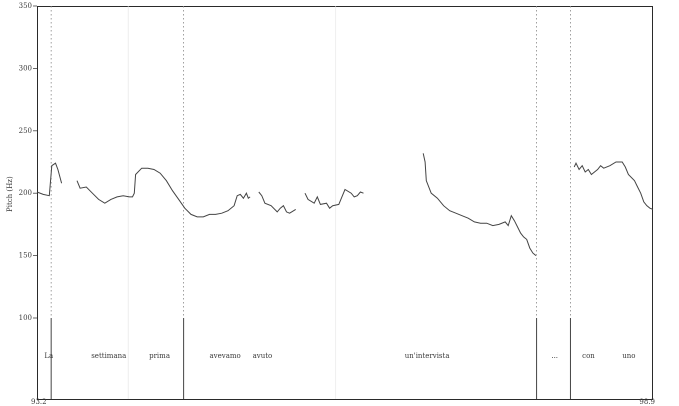  Describe the element at coordinates (25, 6) in the screenshot. I see `y-tick-label: 350` at that location.